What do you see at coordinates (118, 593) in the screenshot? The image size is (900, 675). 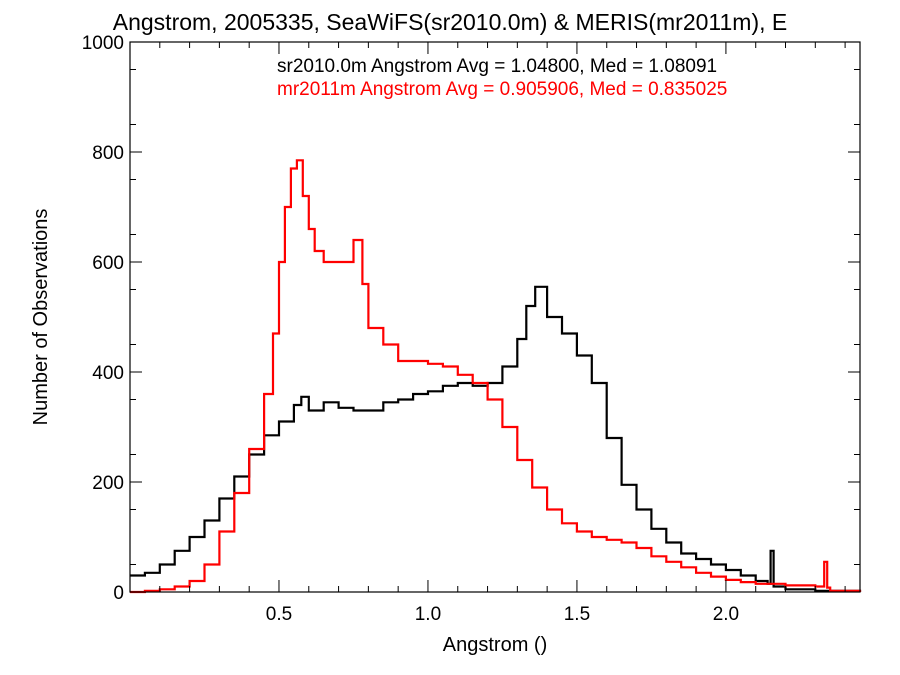 I see `y-tick-label: 0` at bounding box center [118, 593].